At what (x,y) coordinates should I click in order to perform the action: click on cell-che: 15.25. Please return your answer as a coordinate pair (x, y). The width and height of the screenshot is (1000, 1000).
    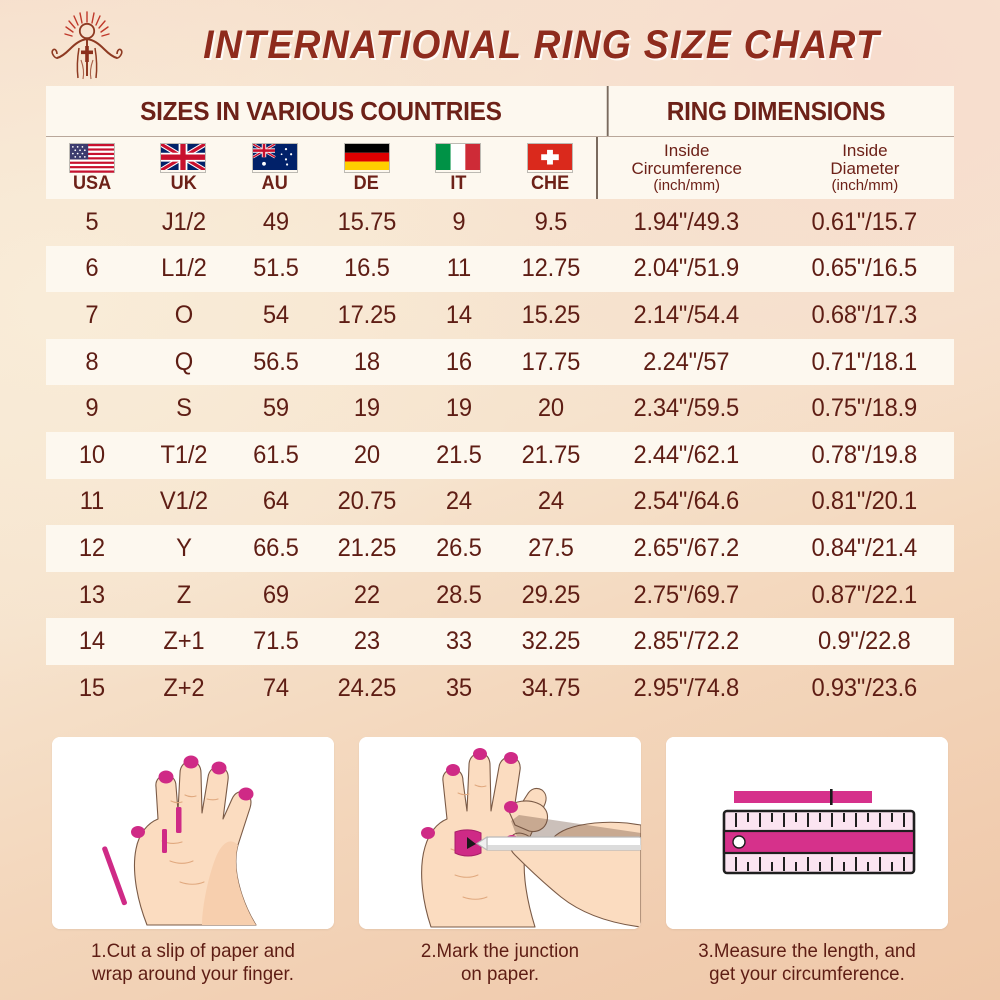
    Looking at the image, I should click on (551, 314).